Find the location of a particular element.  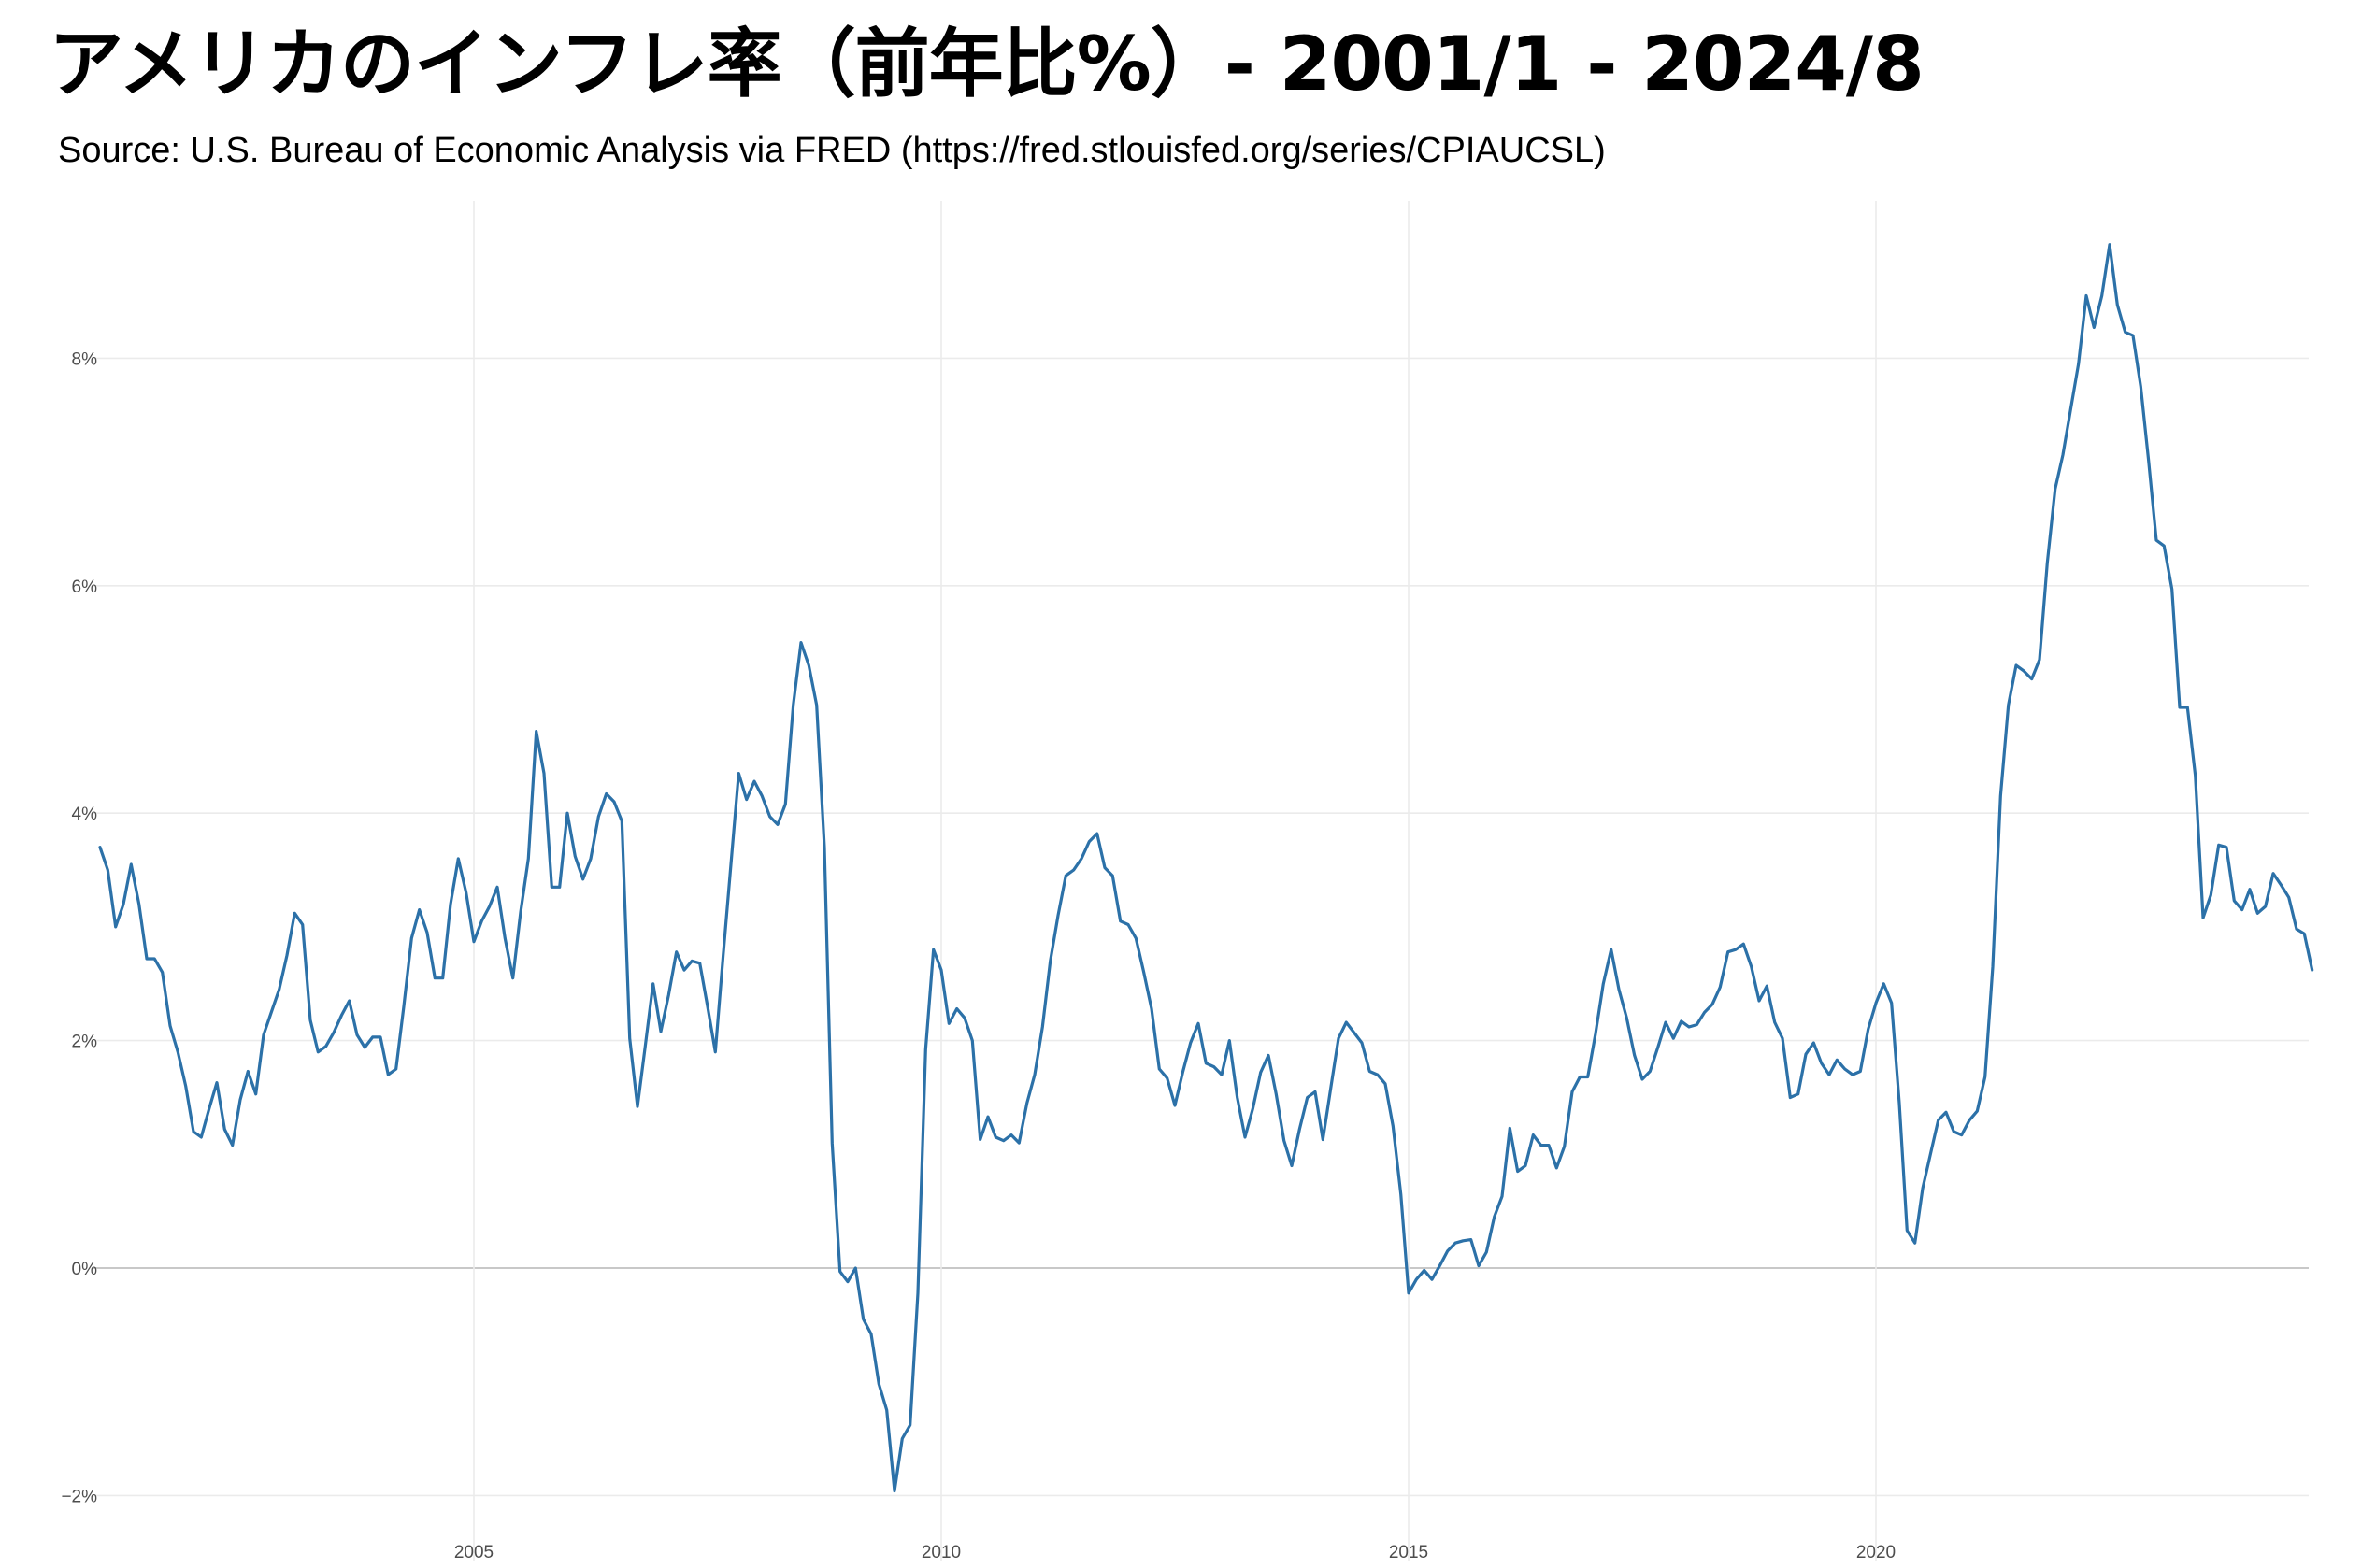

x-tick-label: 2015 is located at coordinates (1408, 1553).